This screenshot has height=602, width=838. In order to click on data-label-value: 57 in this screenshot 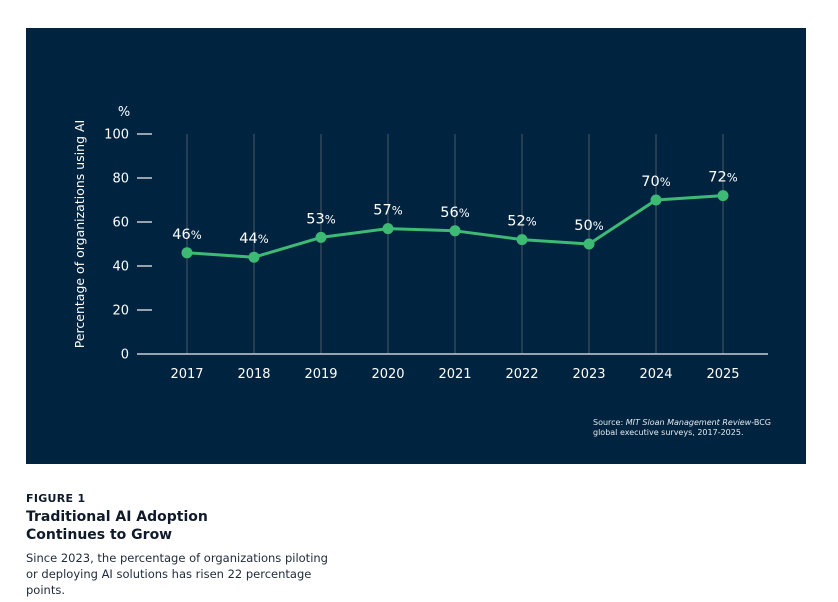, I will do `click(382, 211)`.